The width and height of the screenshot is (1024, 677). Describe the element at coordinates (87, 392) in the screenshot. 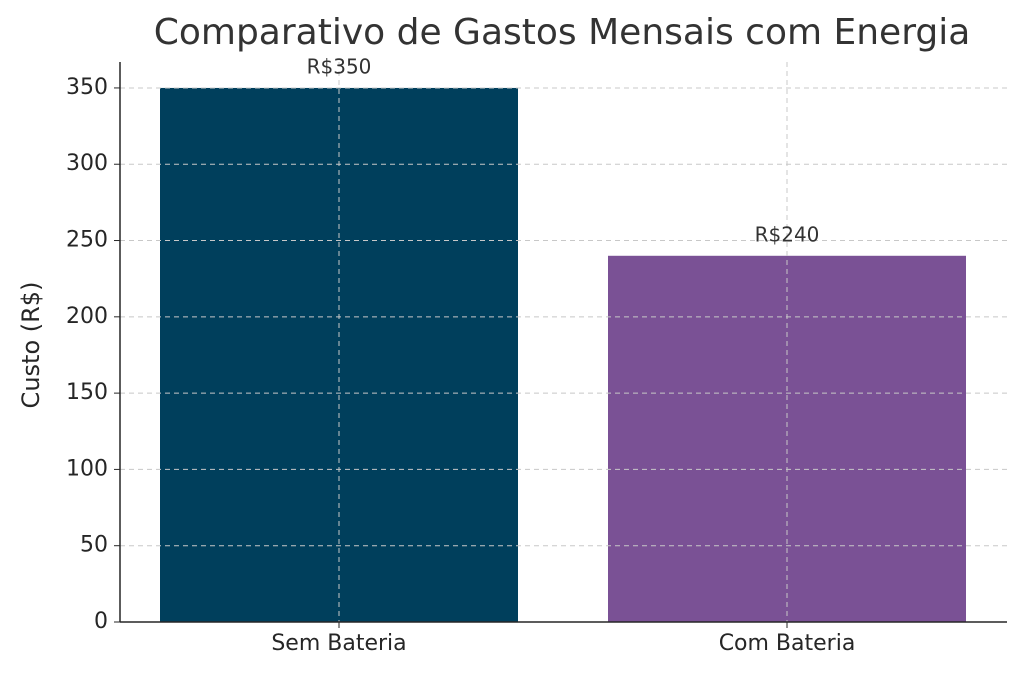

I see `y-tick-label: 150` at that location.